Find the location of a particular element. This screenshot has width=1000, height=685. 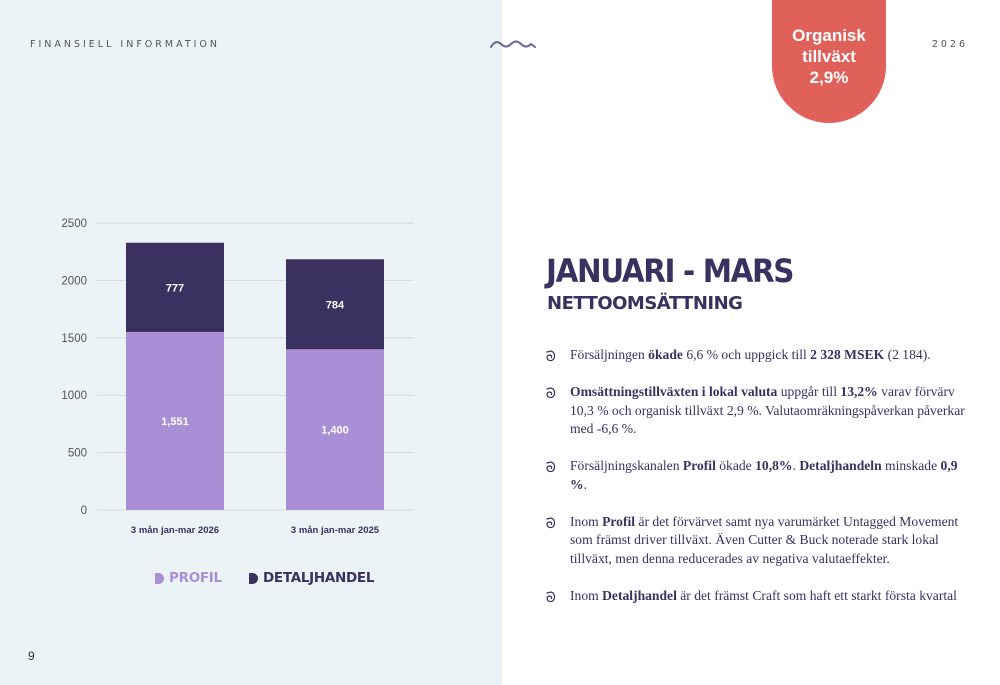

bullet-bold-text: Omsättningstillväxten i lokal valuta is located at coordinates (674, 391).